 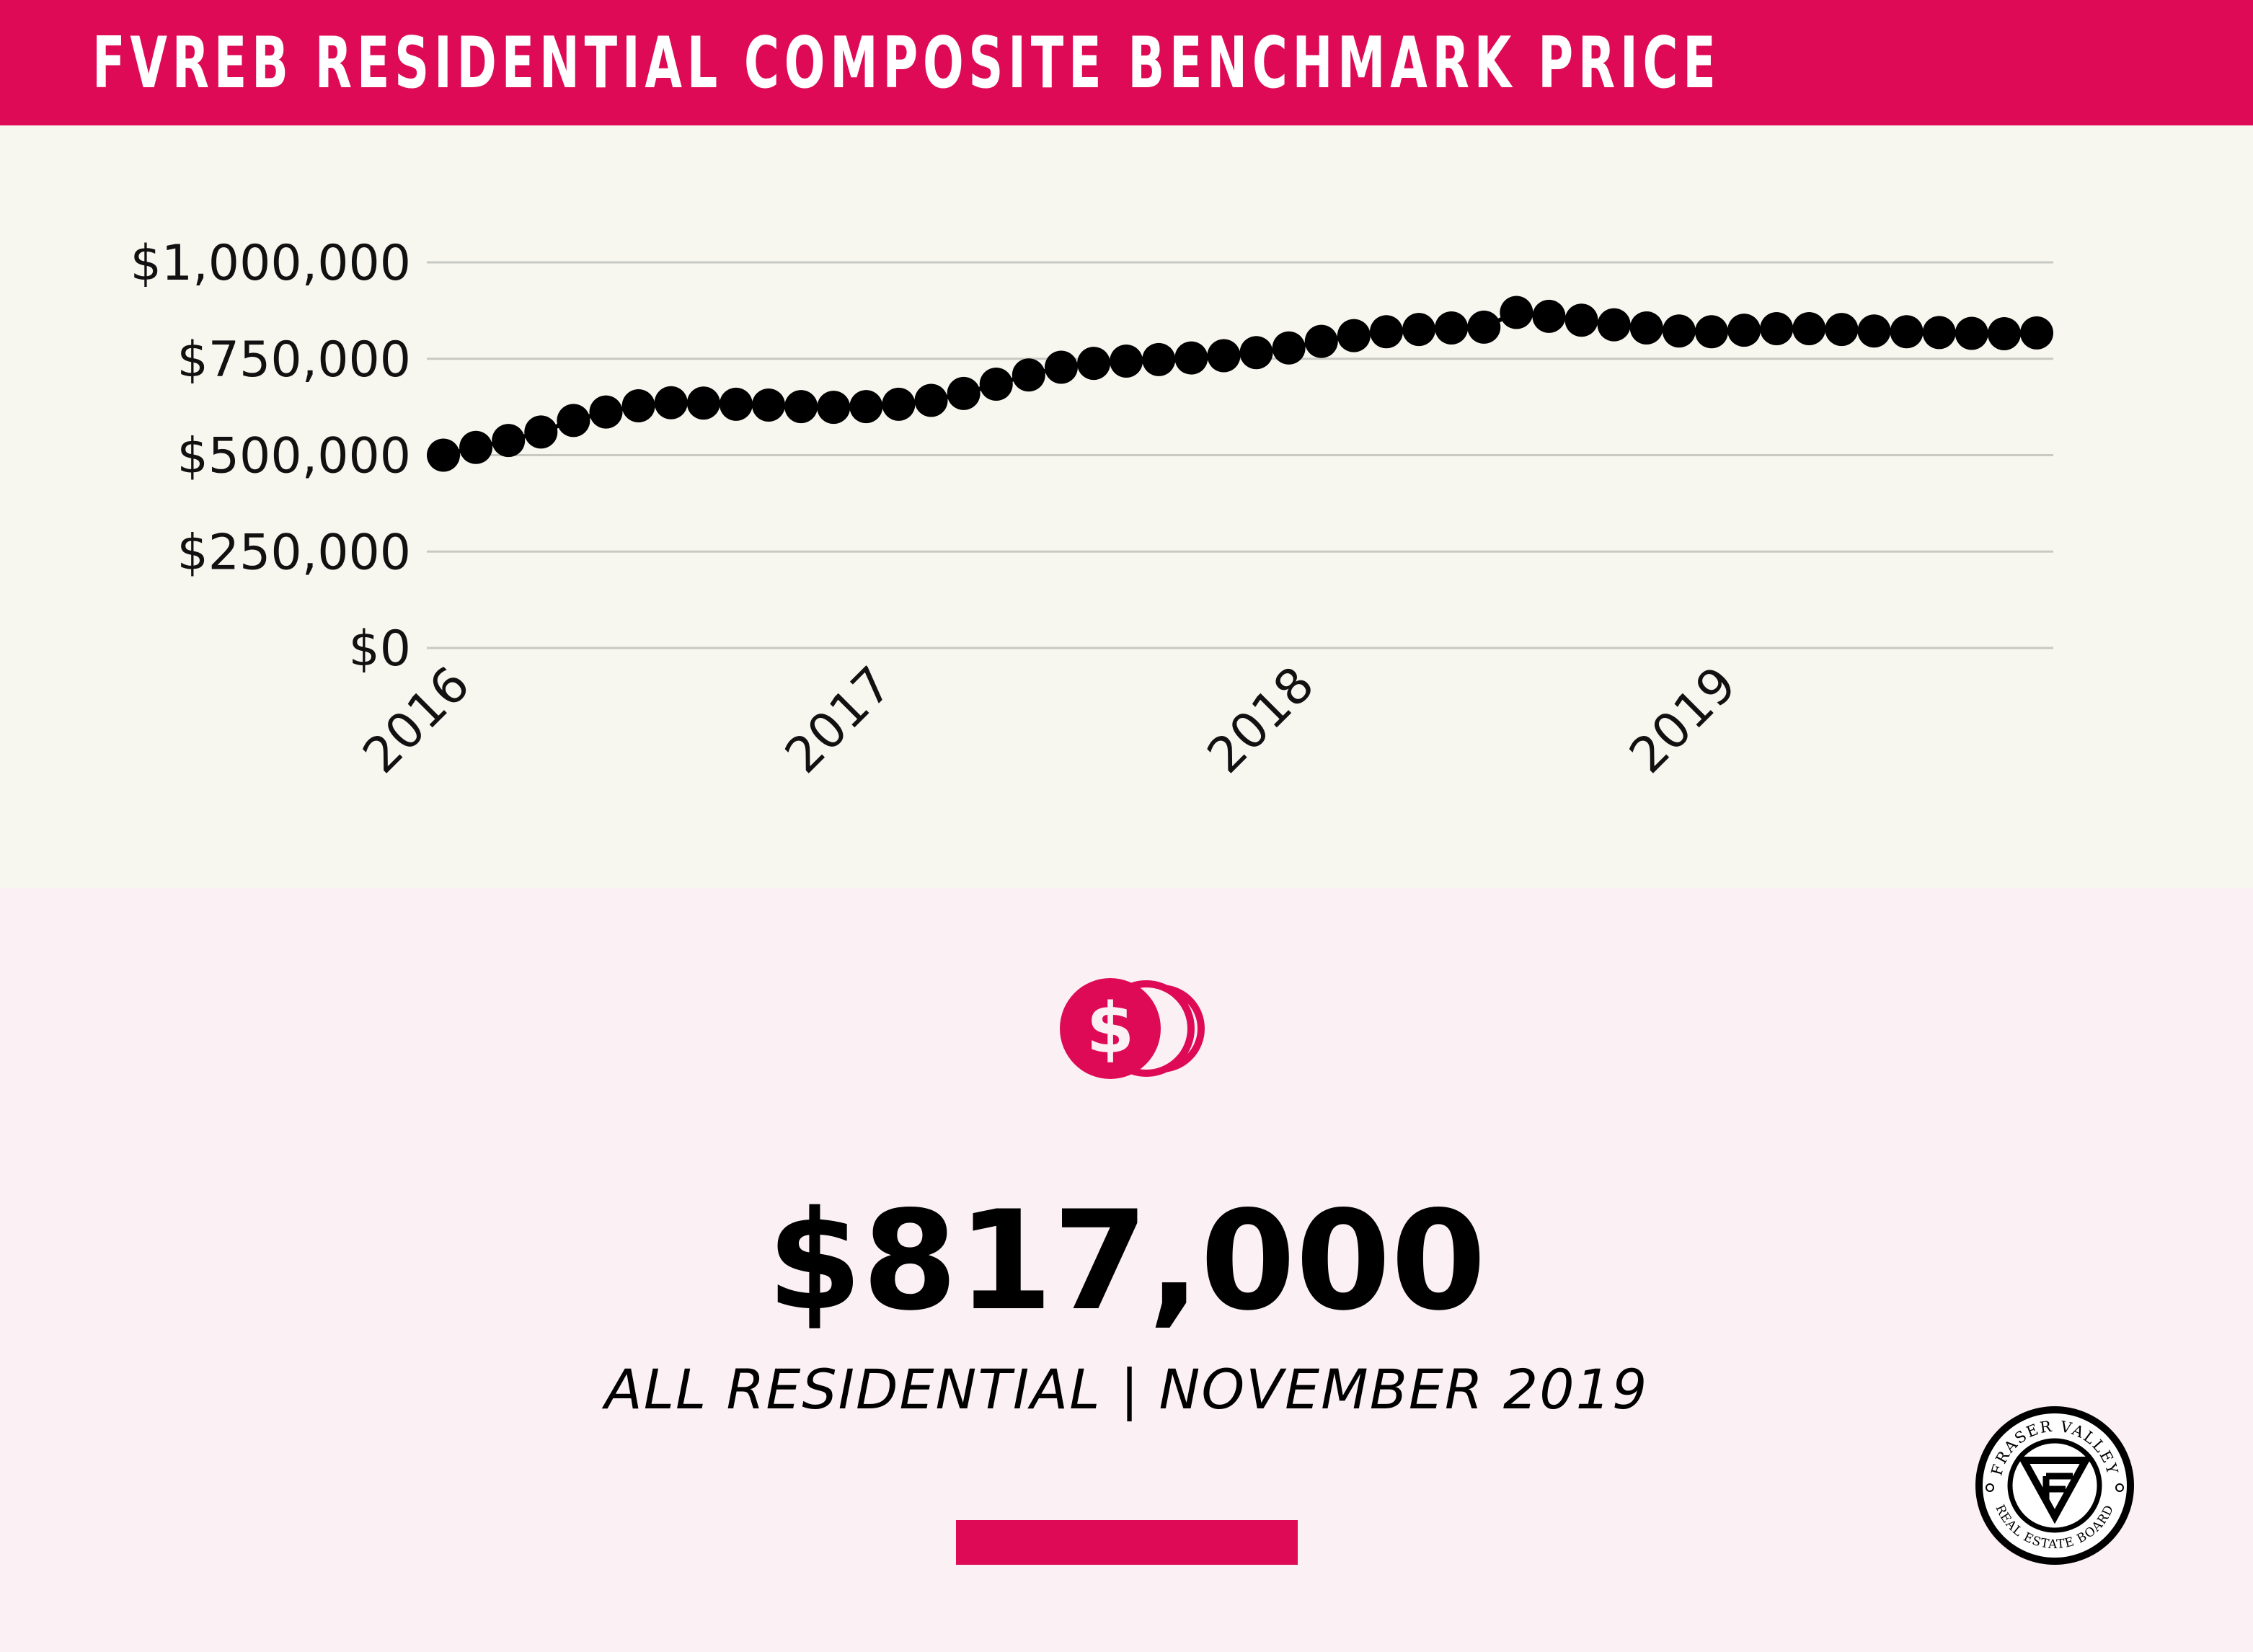 What do you see at coordinates (380, 649) in the screenshot?
I see `y-tick-label: $0` at bounding box center [380, 649].